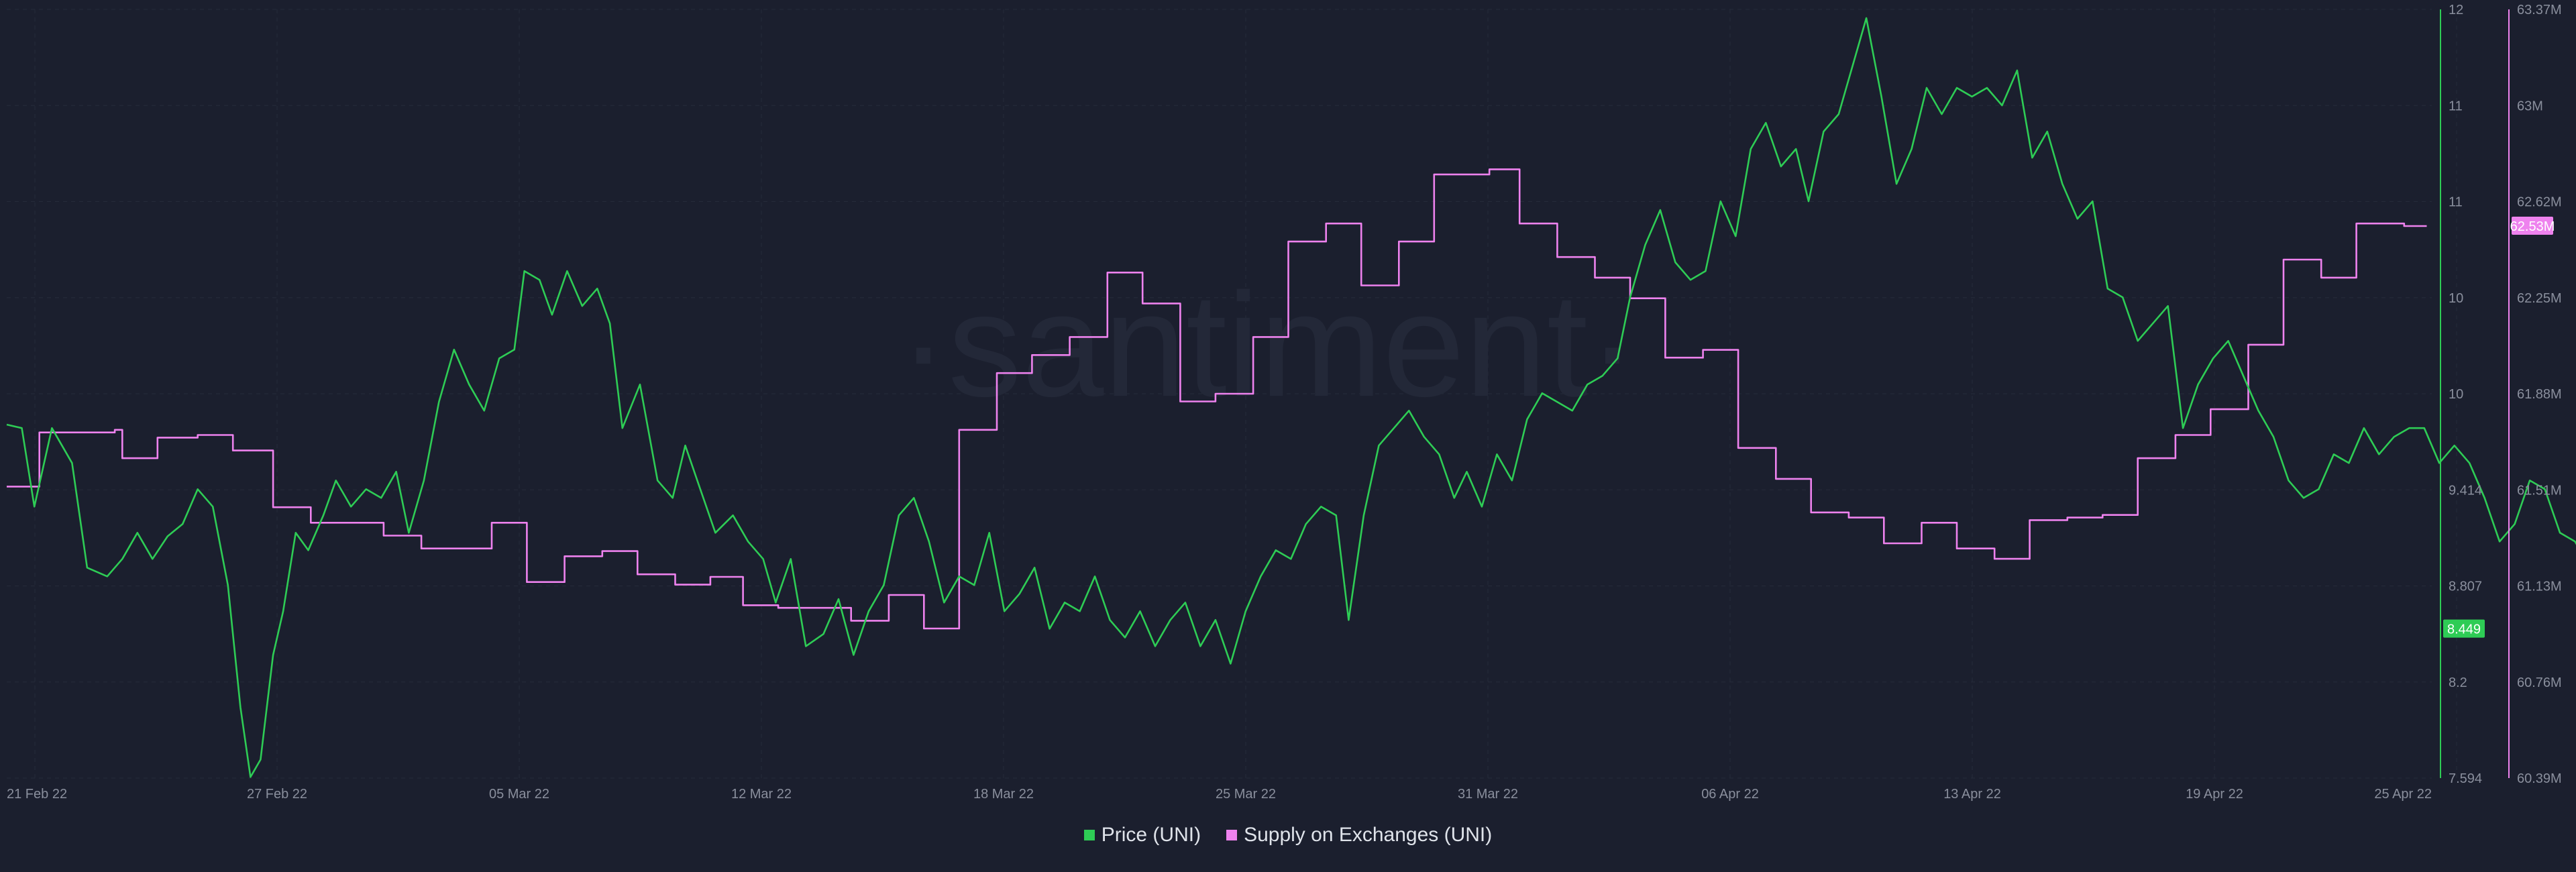 Image resolution: width=2576 pixels, height=872 pixels. I want to click on santiment-watermark: ·santiment·, so click(1268, 345).